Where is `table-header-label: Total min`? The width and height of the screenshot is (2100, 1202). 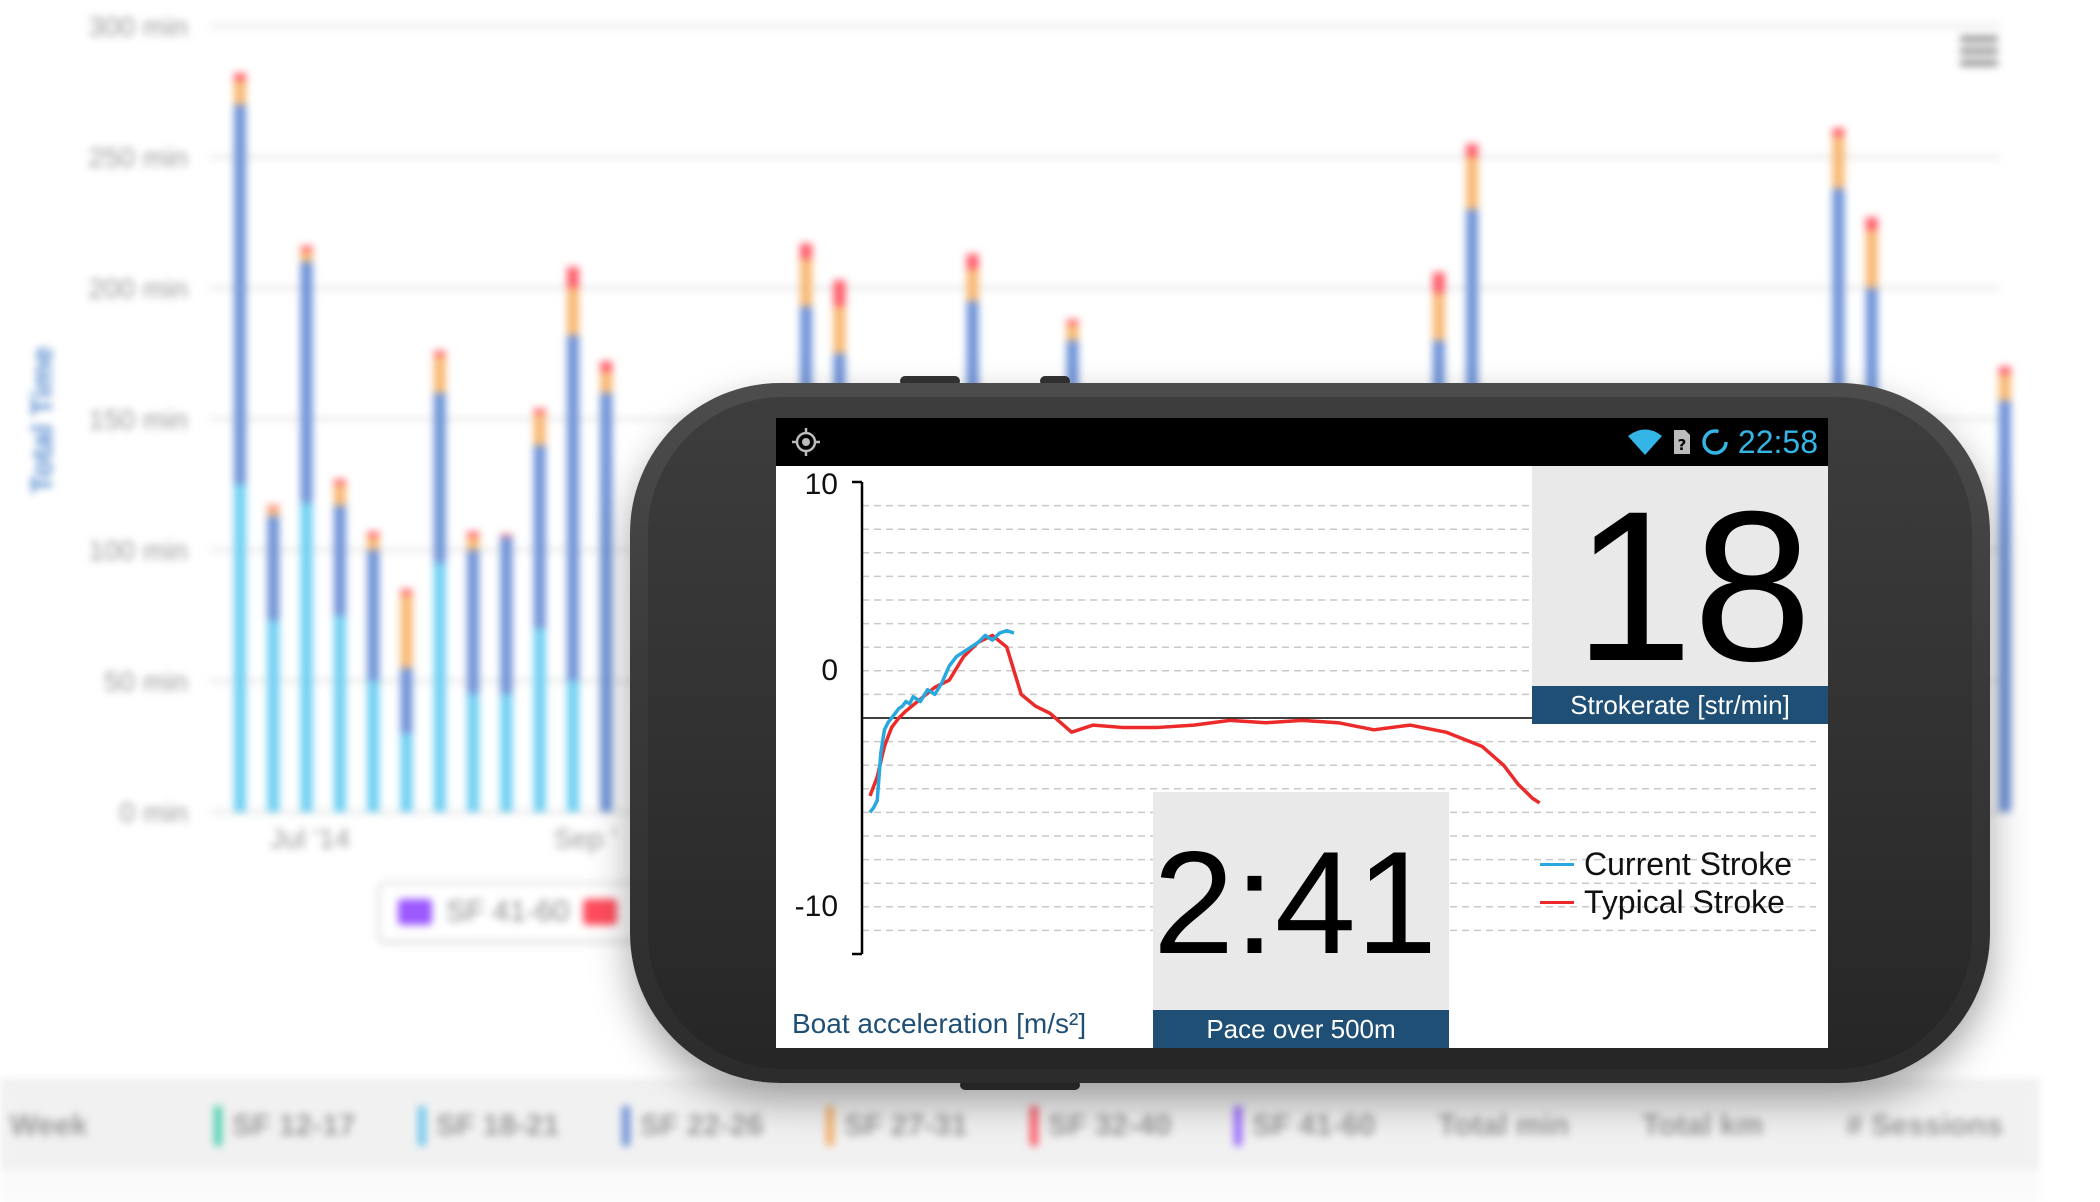
table-header-label: Total min is located at coordinates (1504, 1125).